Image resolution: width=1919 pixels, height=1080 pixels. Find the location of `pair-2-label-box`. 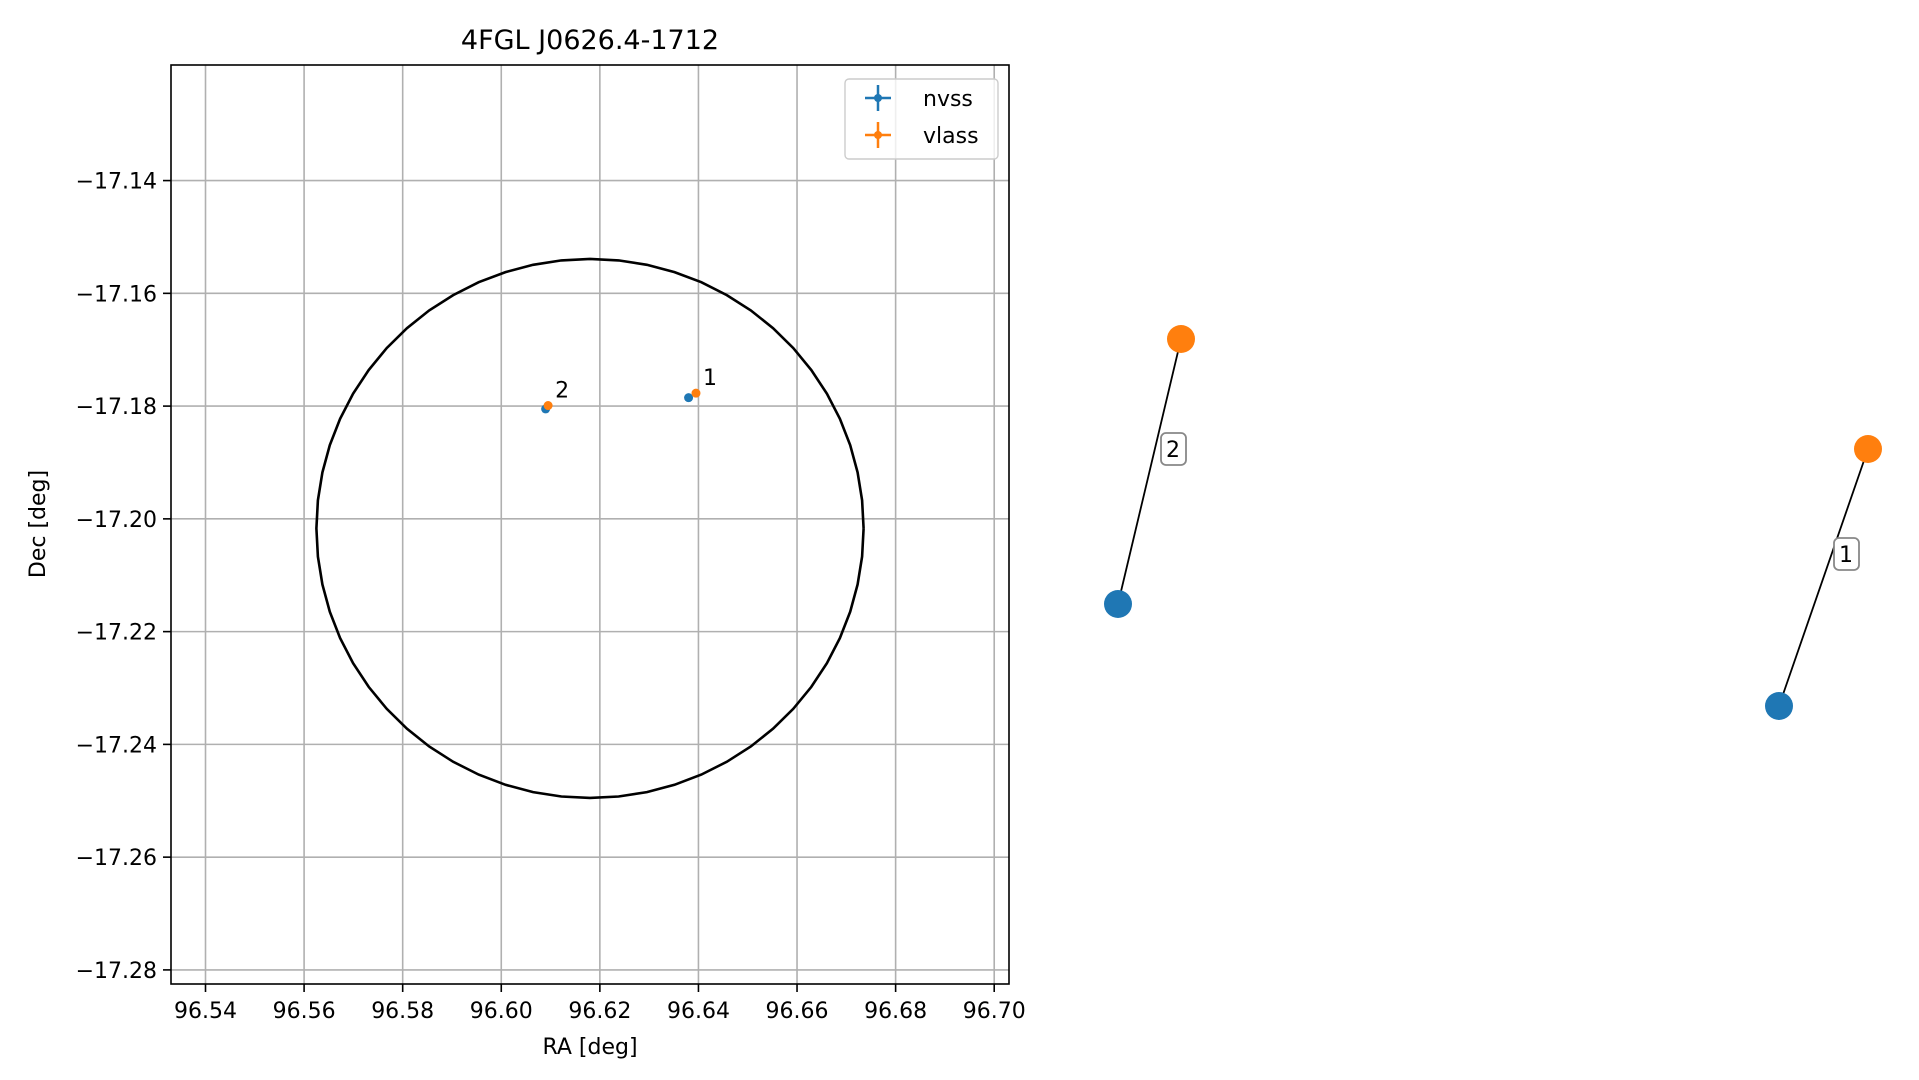

pair-2-label-box is located at coordinates (1173, 449).